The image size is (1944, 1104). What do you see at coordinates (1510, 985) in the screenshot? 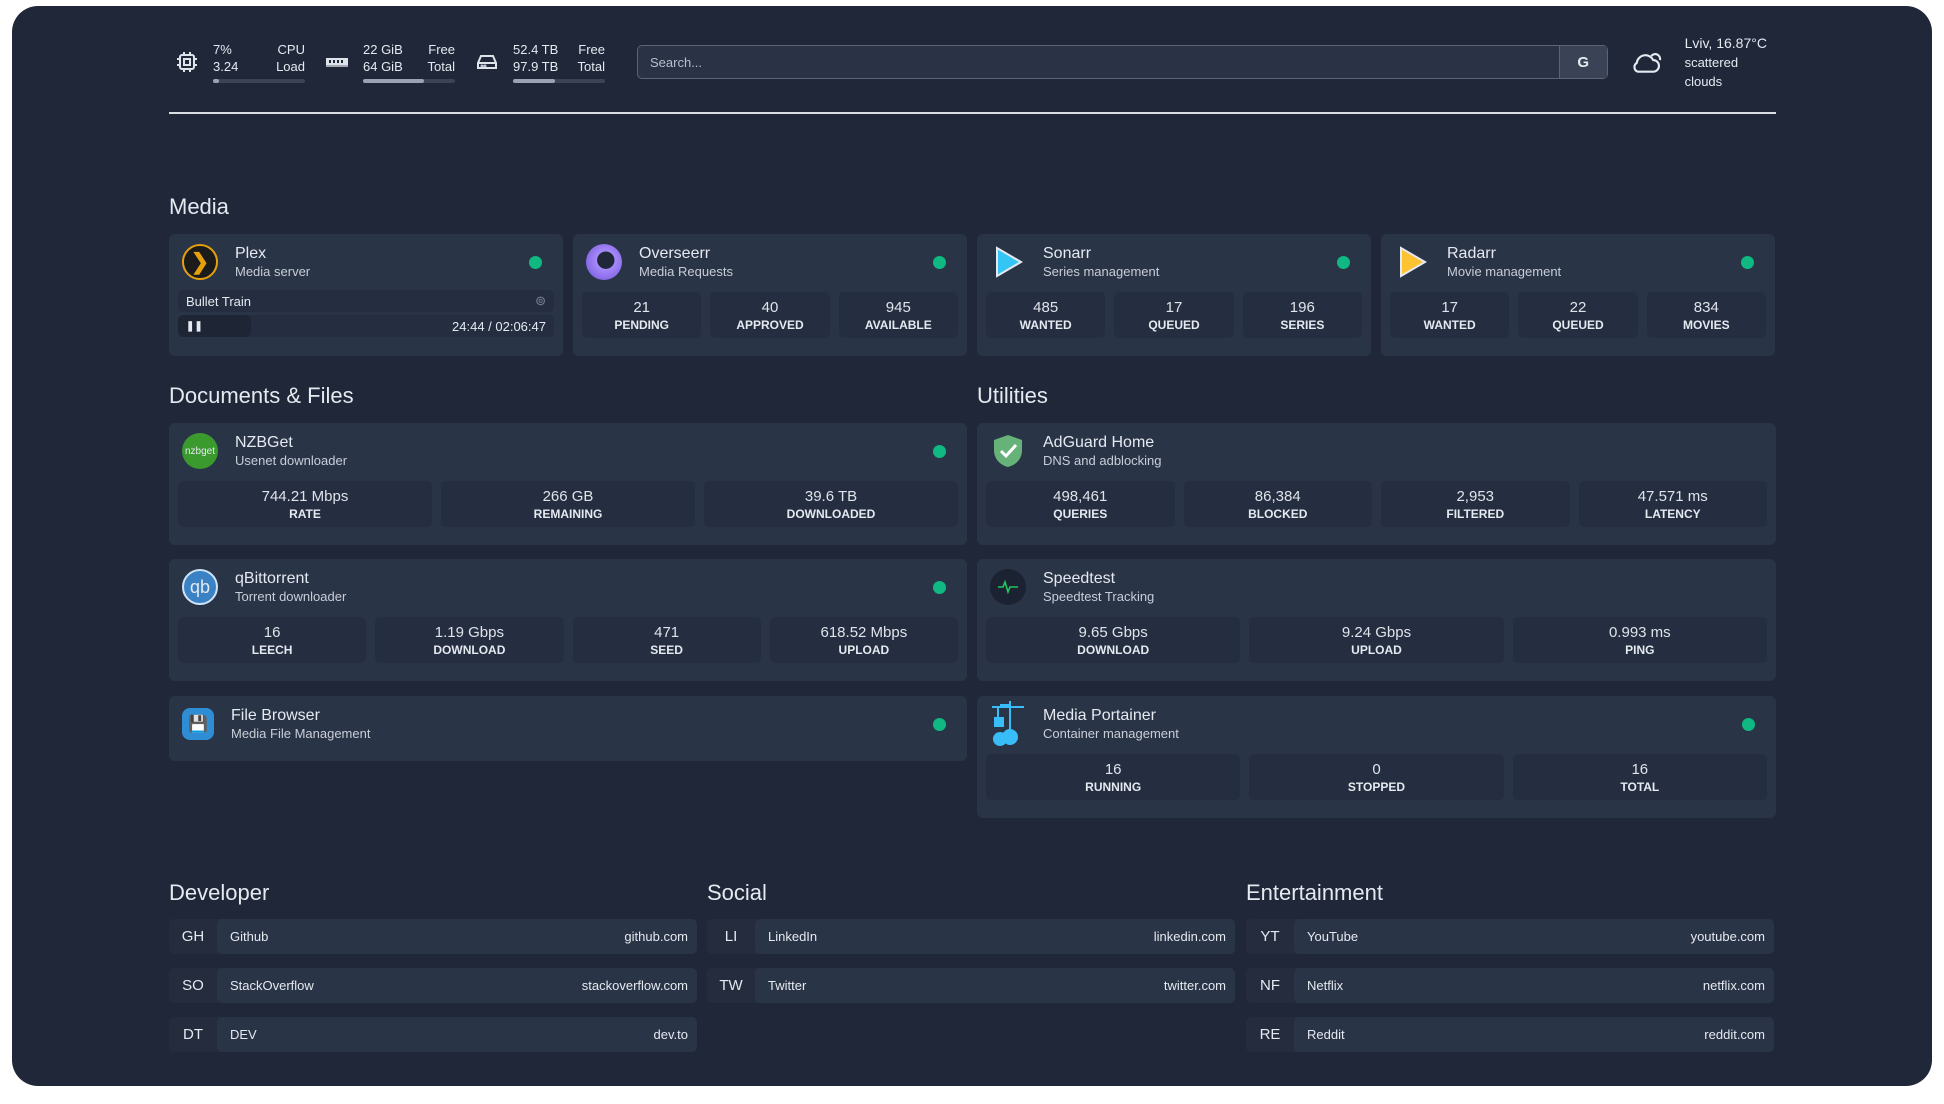
I see `bookmark-link: NF Netflix netflix.com` at bounding box center [1510, 985].